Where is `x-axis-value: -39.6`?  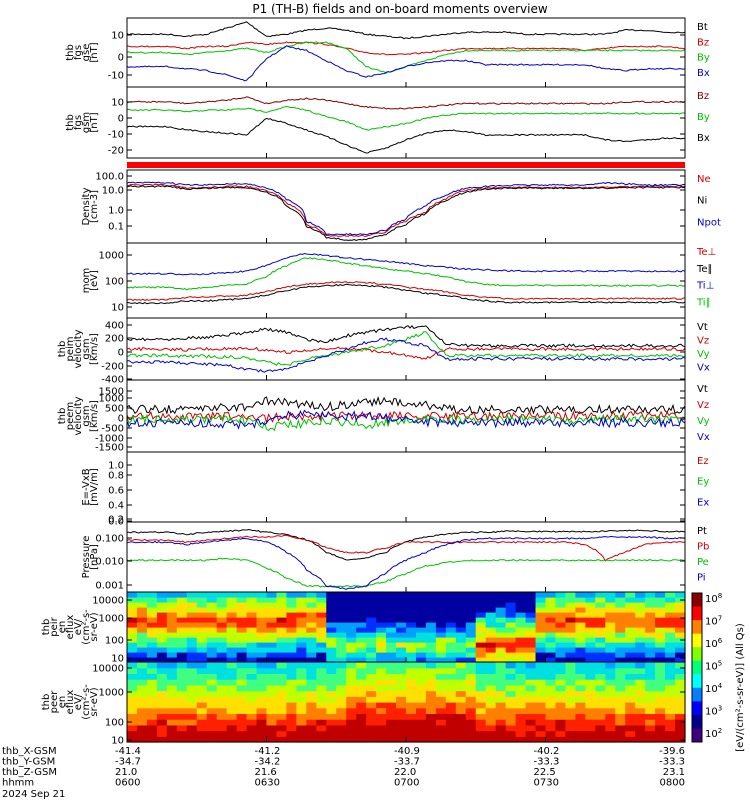 x-axis-value: -39.6 is located at coordinates (672, 751).